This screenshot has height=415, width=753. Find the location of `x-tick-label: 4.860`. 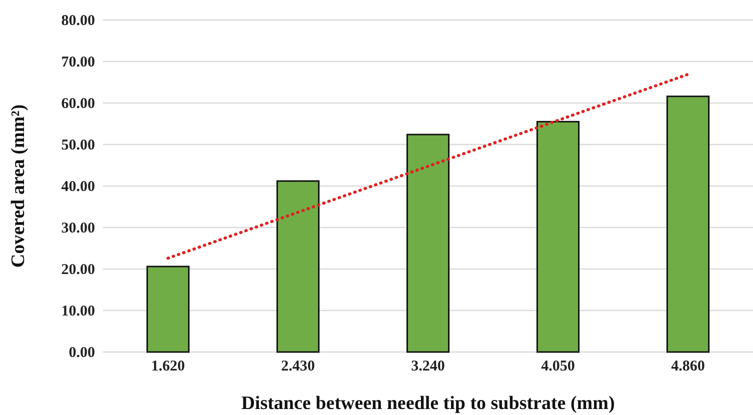

x-tick-label: 4.860 is located at coordinates (688, 366).